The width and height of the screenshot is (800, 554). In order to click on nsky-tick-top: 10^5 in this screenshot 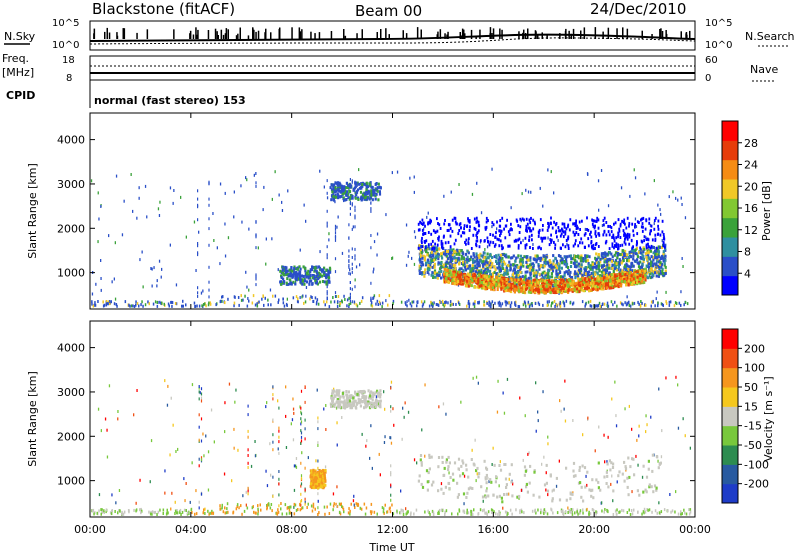, I will do `click(65, 23)`.